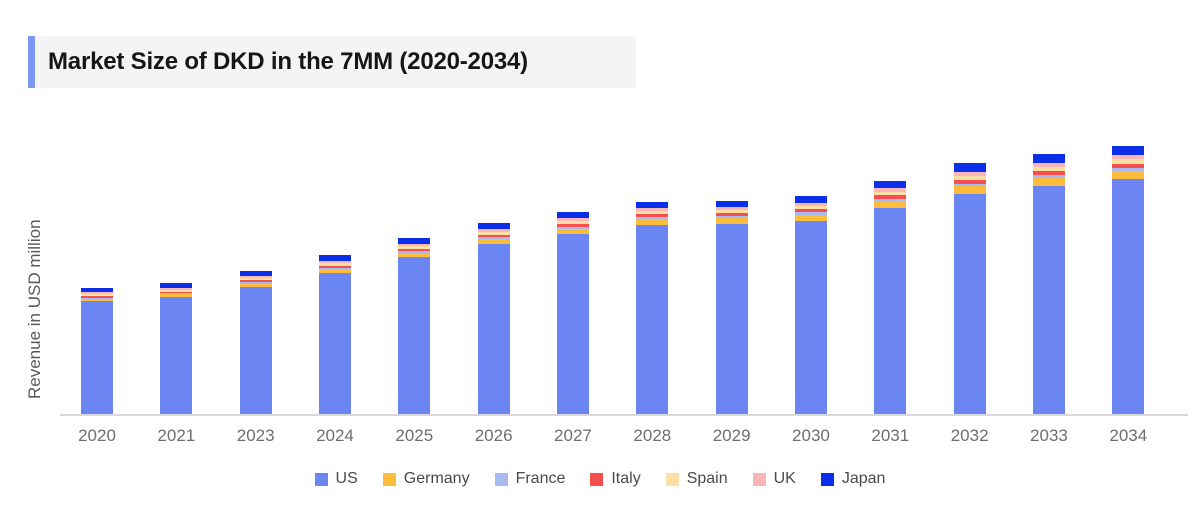  I want to click on bar-column-2024, so click(334, 334).